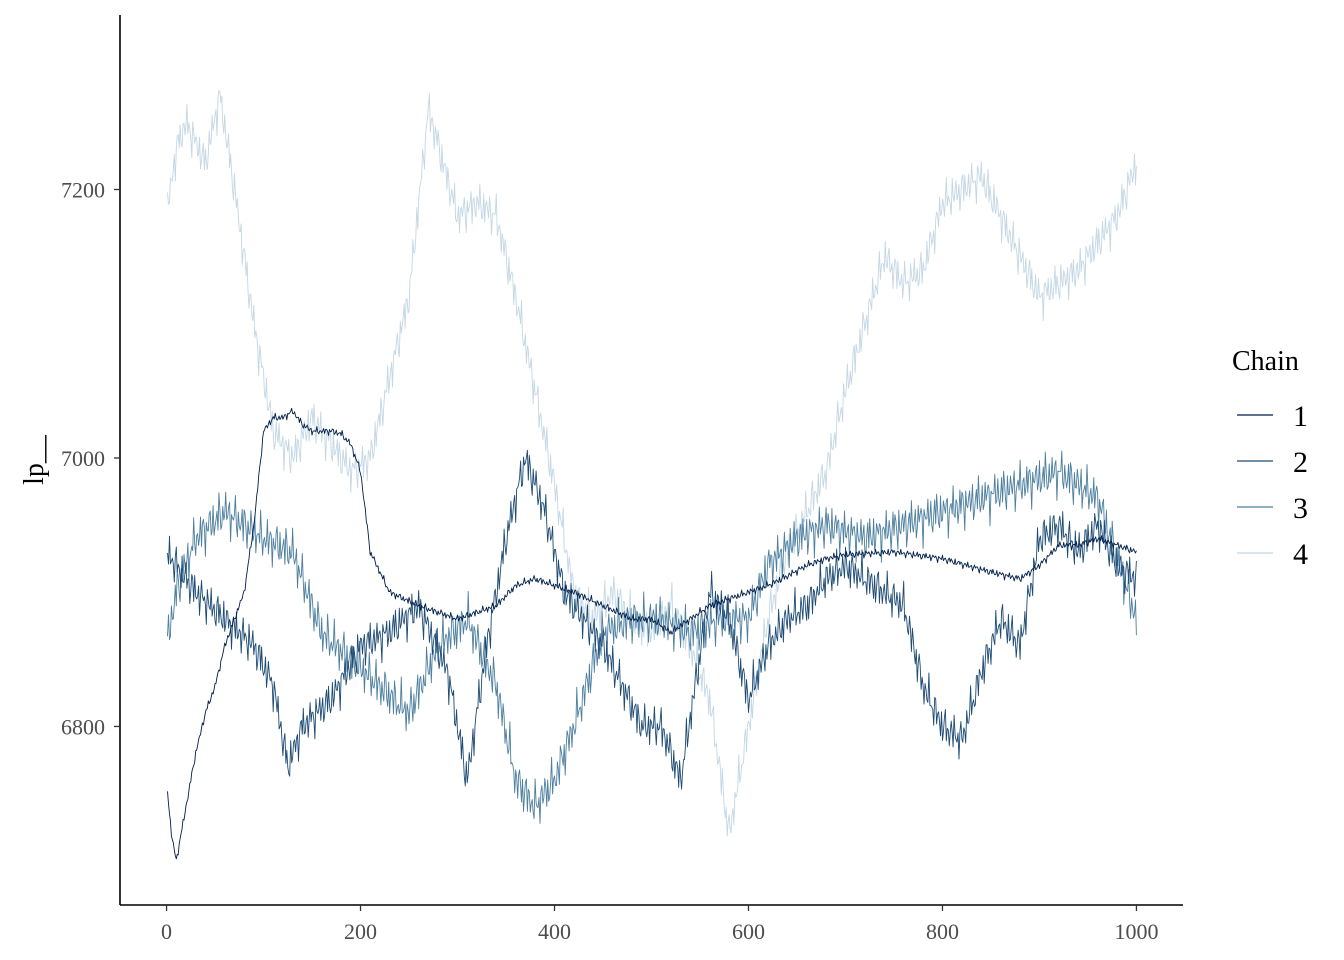  What do you see at coordinates (1300, 462) in the screenshot?
I see `legend-label-chain-2: 2` at bounding box center [1300, 462].